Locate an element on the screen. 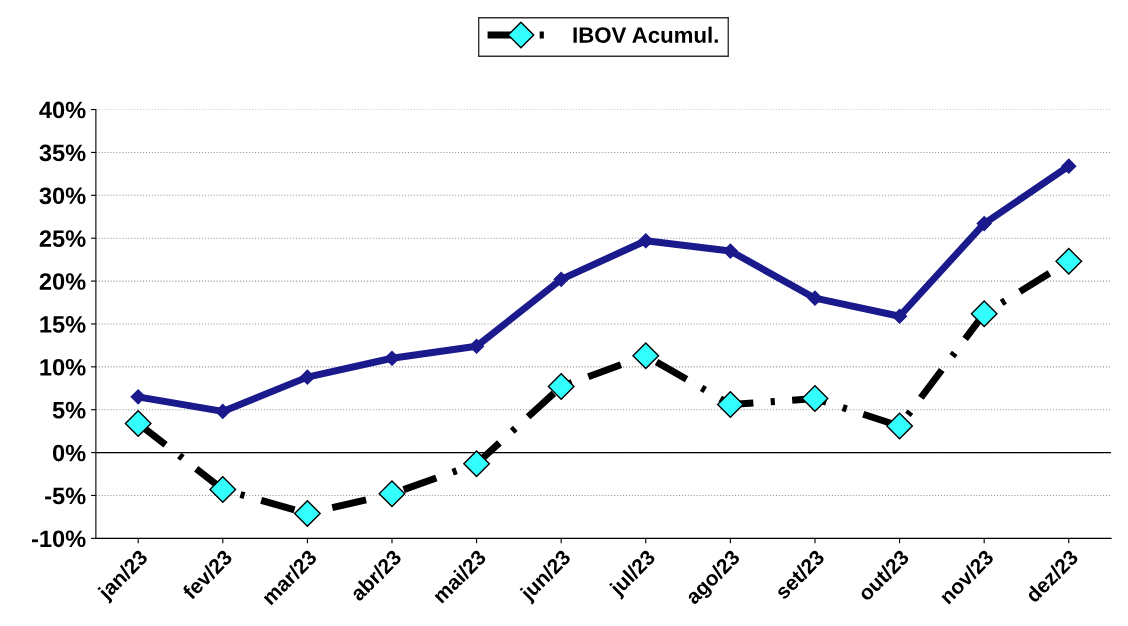  y-tick-label: 0% is located at coordinates (69, 453).